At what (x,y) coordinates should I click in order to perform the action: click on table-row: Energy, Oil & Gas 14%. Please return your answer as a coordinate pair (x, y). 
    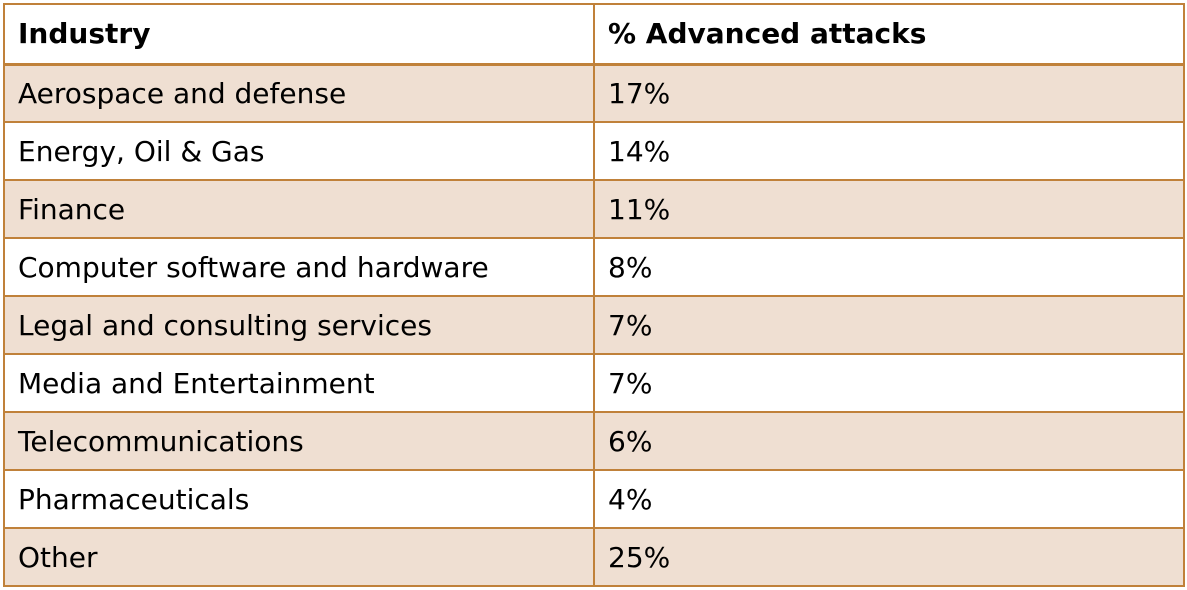
    Looking at the image, I should click on (594, 151).